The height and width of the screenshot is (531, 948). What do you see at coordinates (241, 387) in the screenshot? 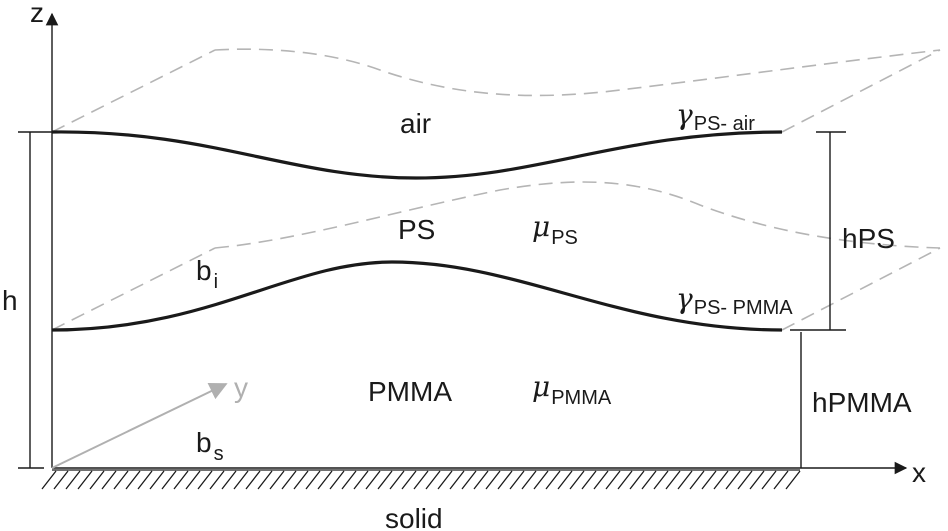
I see `y-axis-label: y` at bounding box center [241, 387].